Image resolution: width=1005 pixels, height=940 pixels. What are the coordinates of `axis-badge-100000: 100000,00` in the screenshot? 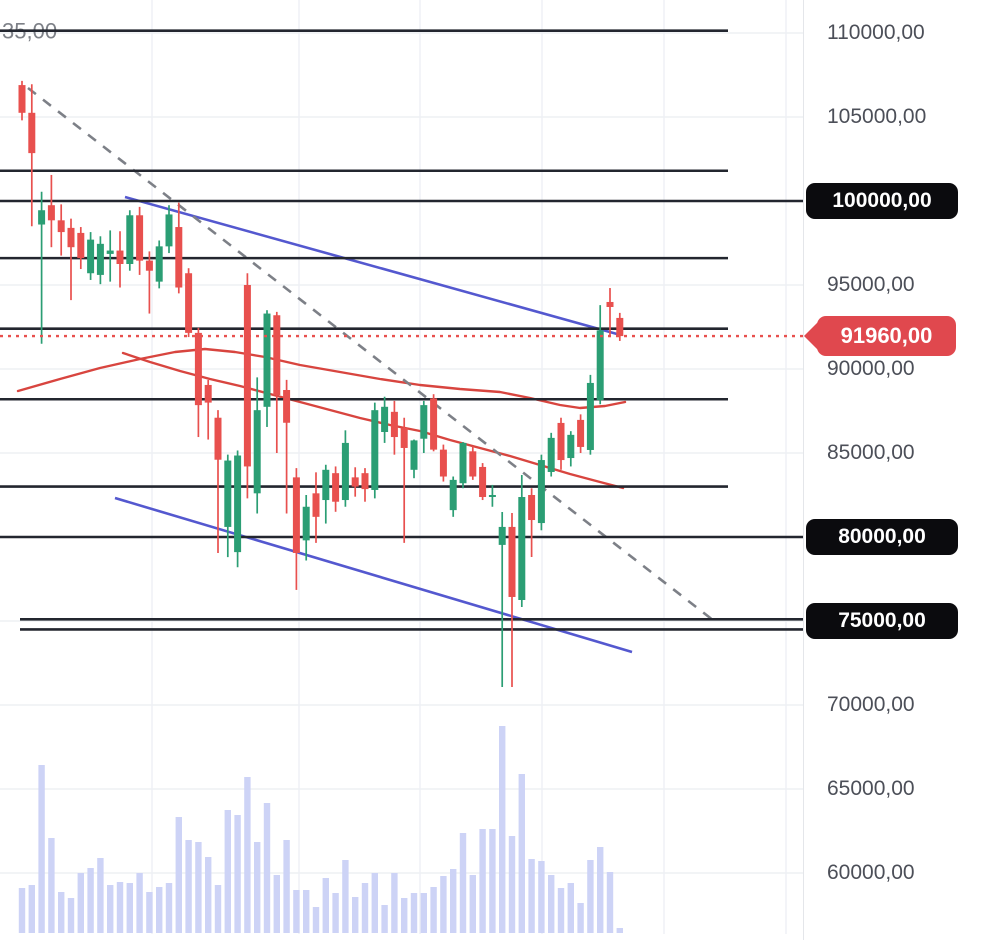 It's located at (882, 201).